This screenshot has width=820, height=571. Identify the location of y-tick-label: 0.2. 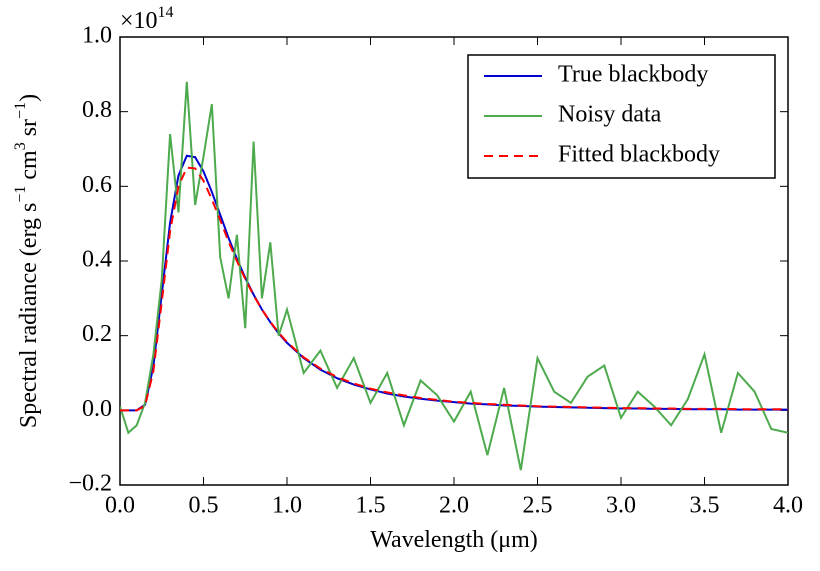
(97, 334).